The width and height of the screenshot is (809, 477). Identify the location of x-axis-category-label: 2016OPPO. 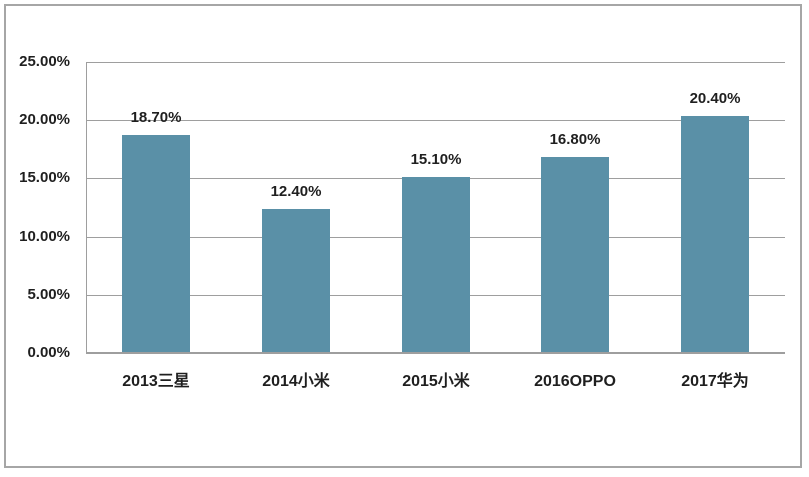
(575, 381).